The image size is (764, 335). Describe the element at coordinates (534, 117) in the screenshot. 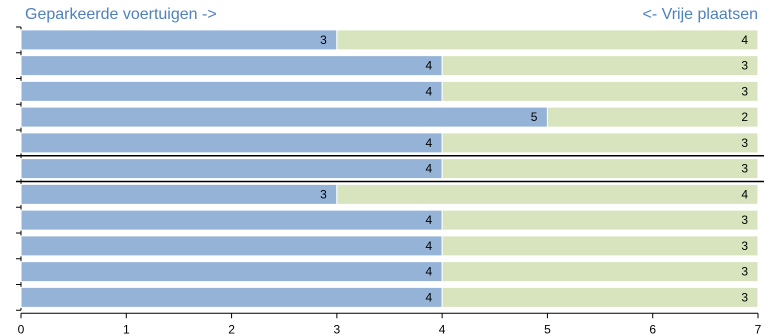

I see `parked-value-label: 5` at that location.